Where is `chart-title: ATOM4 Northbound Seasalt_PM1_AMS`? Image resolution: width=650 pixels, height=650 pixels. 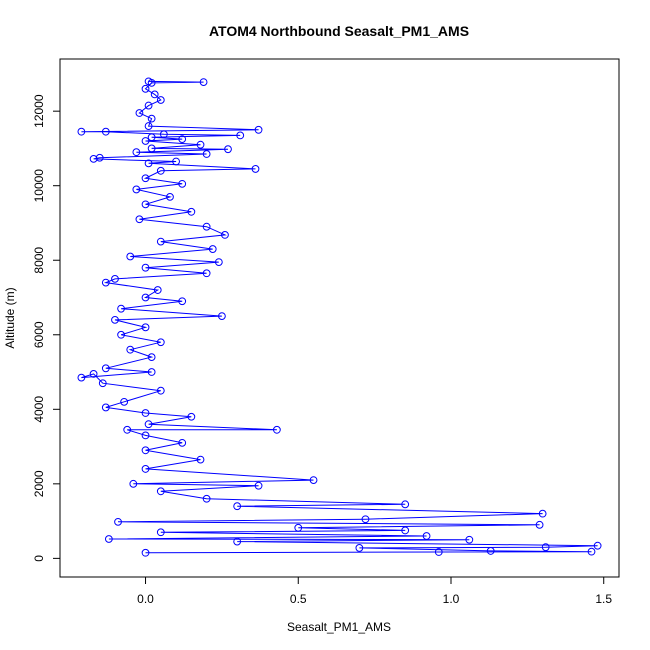 chart-title: ATOM4 Northbound Seasalt_PM1_AMS is located at coordinates (339, 31).